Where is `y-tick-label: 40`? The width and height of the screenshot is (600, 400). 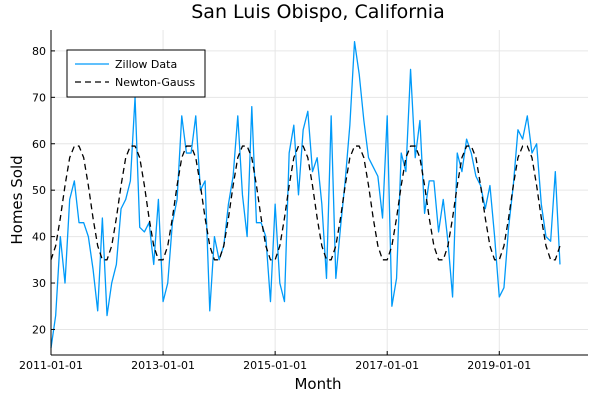
y-tick-label: 40 is located at coordinates (39, 237).